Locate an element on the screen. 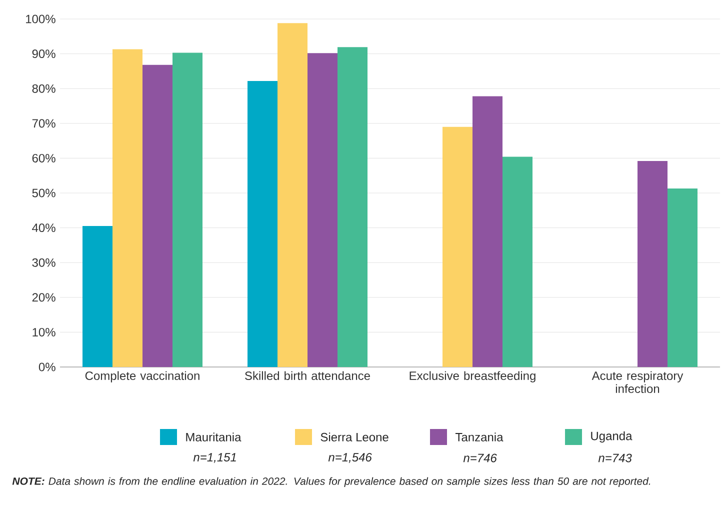 This screenshot has width=728, height=521. text: n=1,546 is located at coordinates (350, 458).